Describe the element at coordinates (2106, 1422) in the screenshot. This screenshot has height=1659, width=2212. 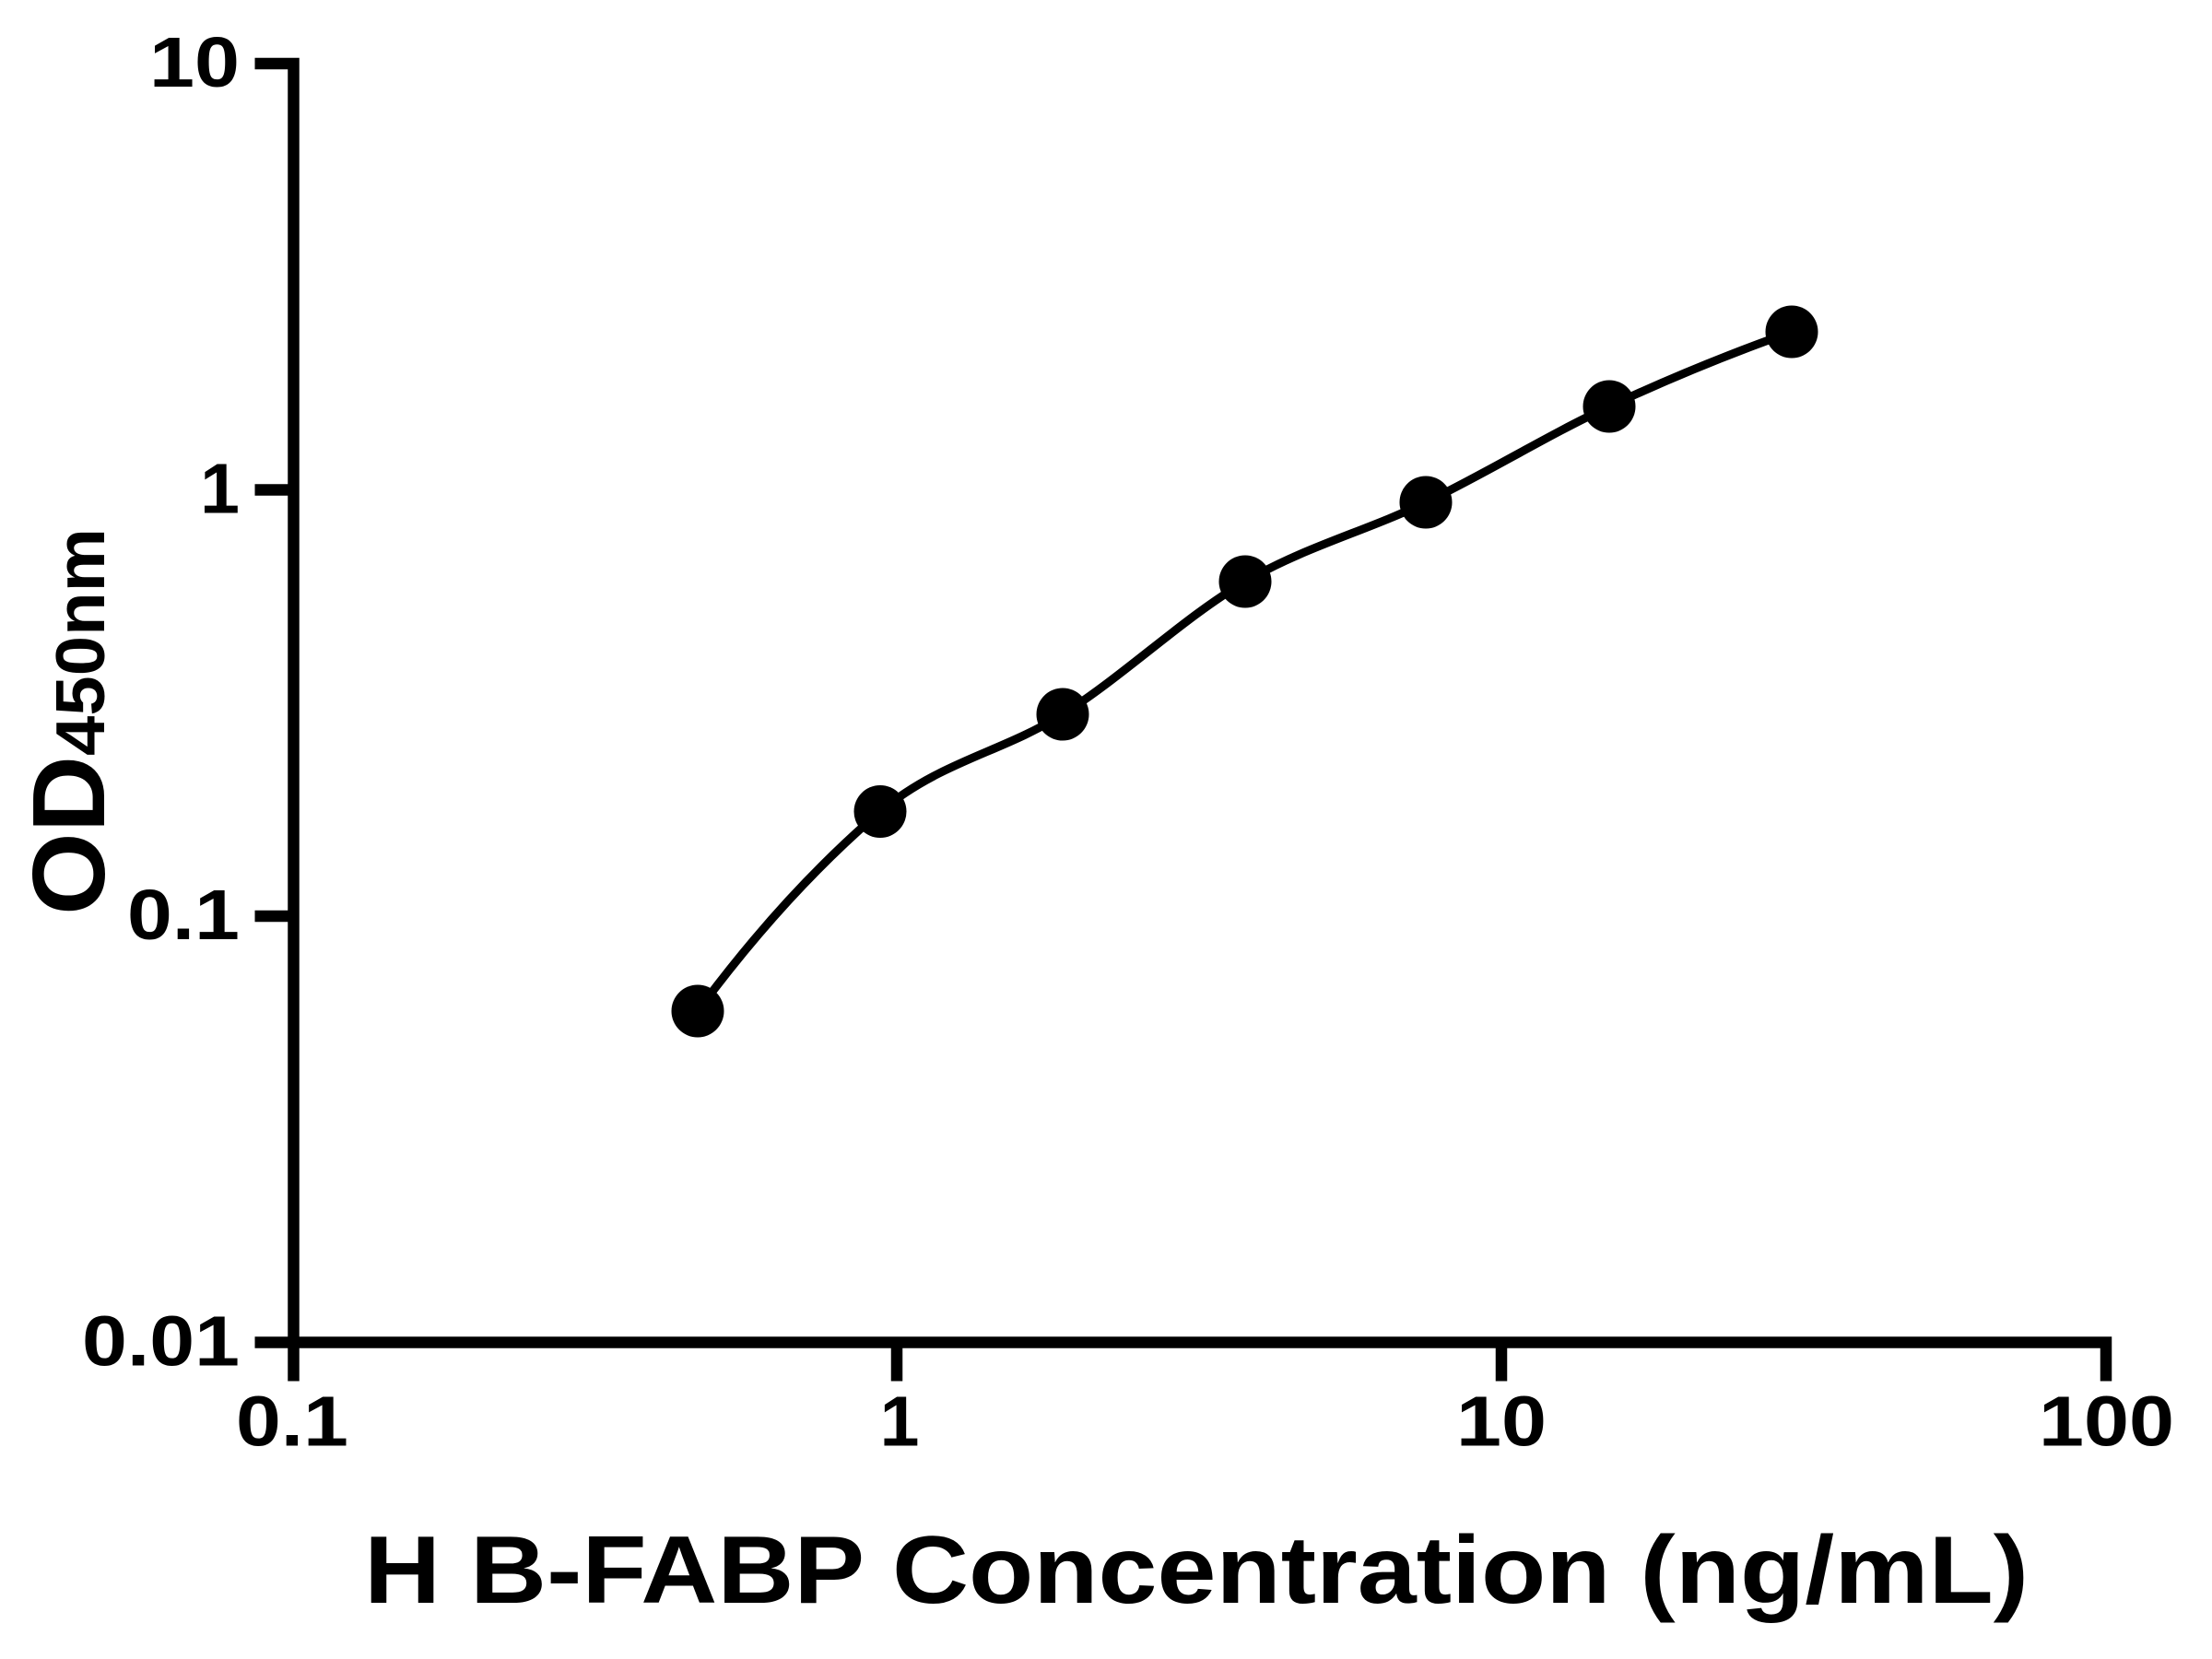
I see `svg-text: 100` at that location.